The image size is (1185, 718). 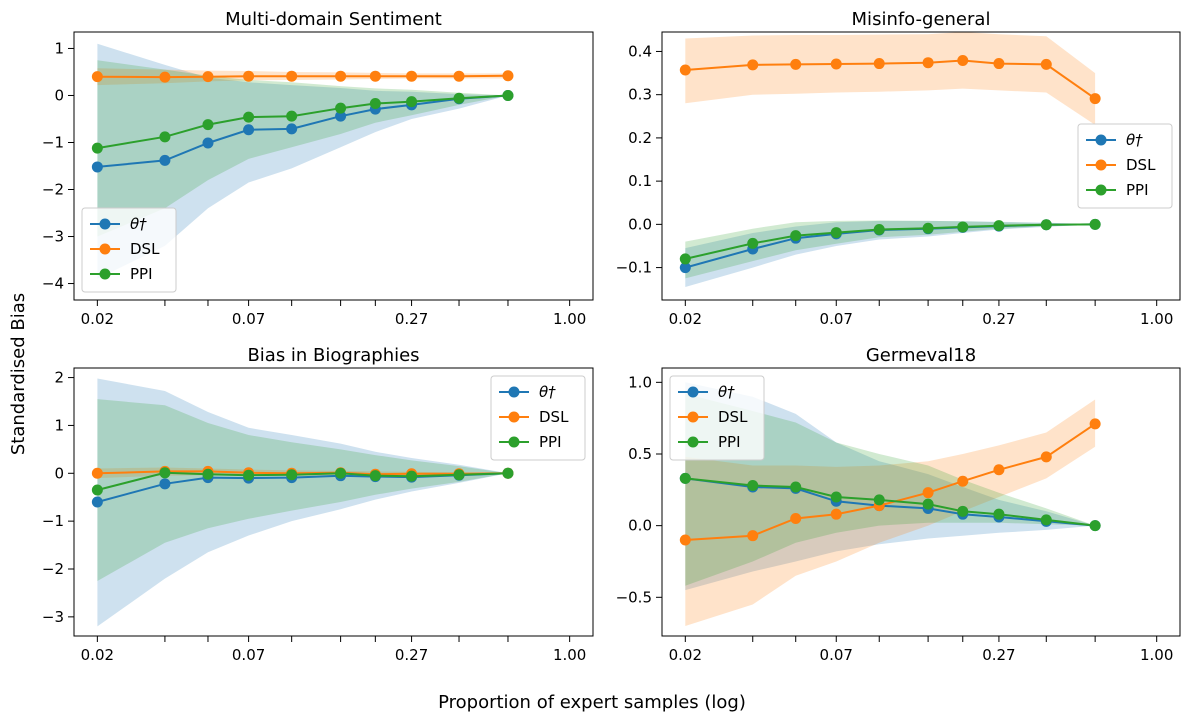 I want to click on y-tick-label: −0.5, so click(x=634, y=597).